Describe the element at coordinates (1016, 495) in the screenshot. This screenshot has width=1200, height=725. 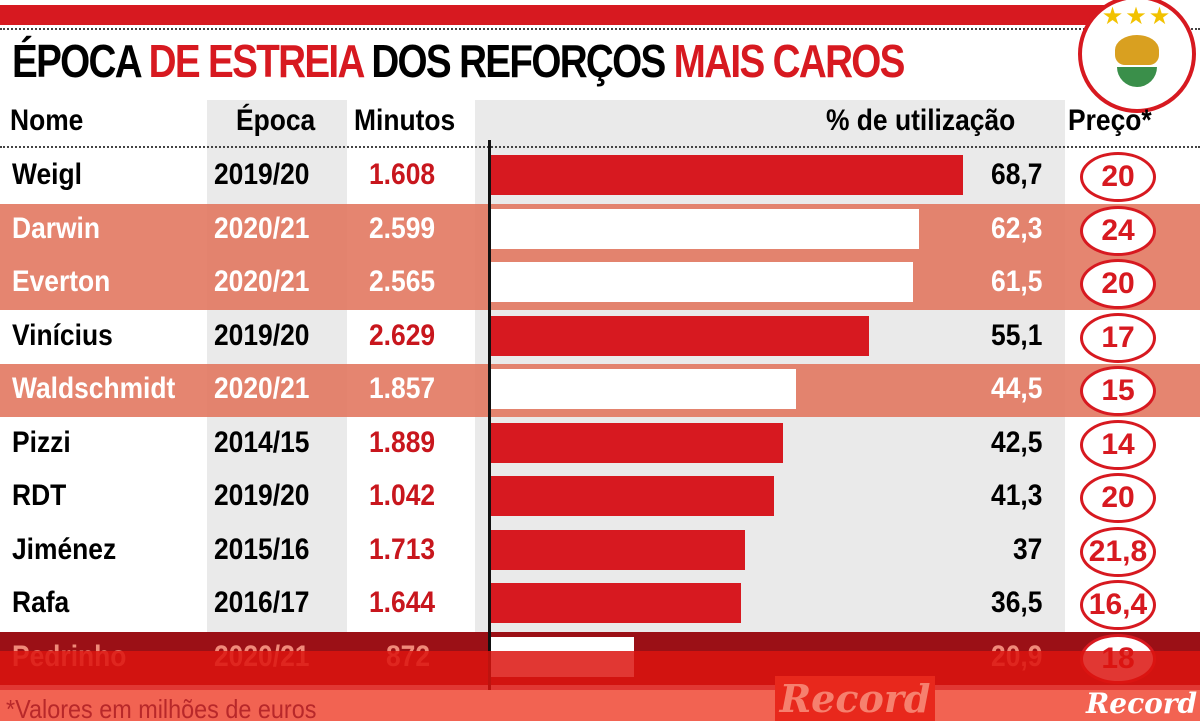
I see `pct-label: 41,3` at that location.